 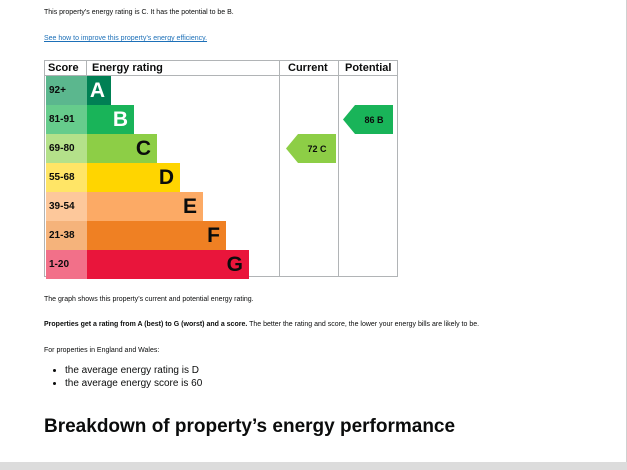 I want to click on score-header: Score, so click(x=63, y=68).